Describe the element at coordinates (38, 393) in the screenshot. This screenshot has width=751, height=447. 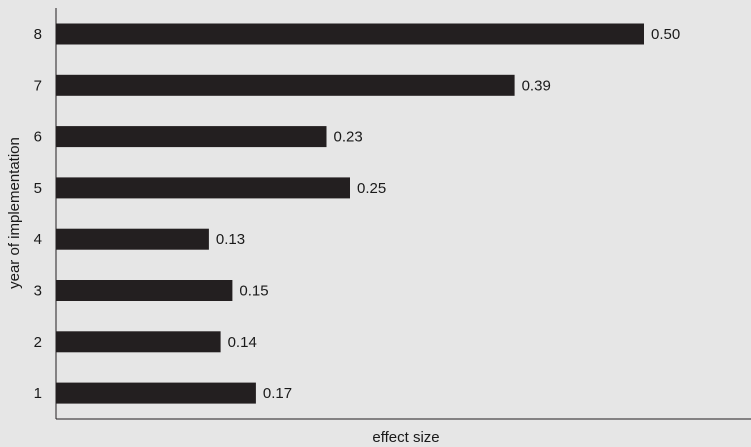
I see `category-label-1: 1` at that location.